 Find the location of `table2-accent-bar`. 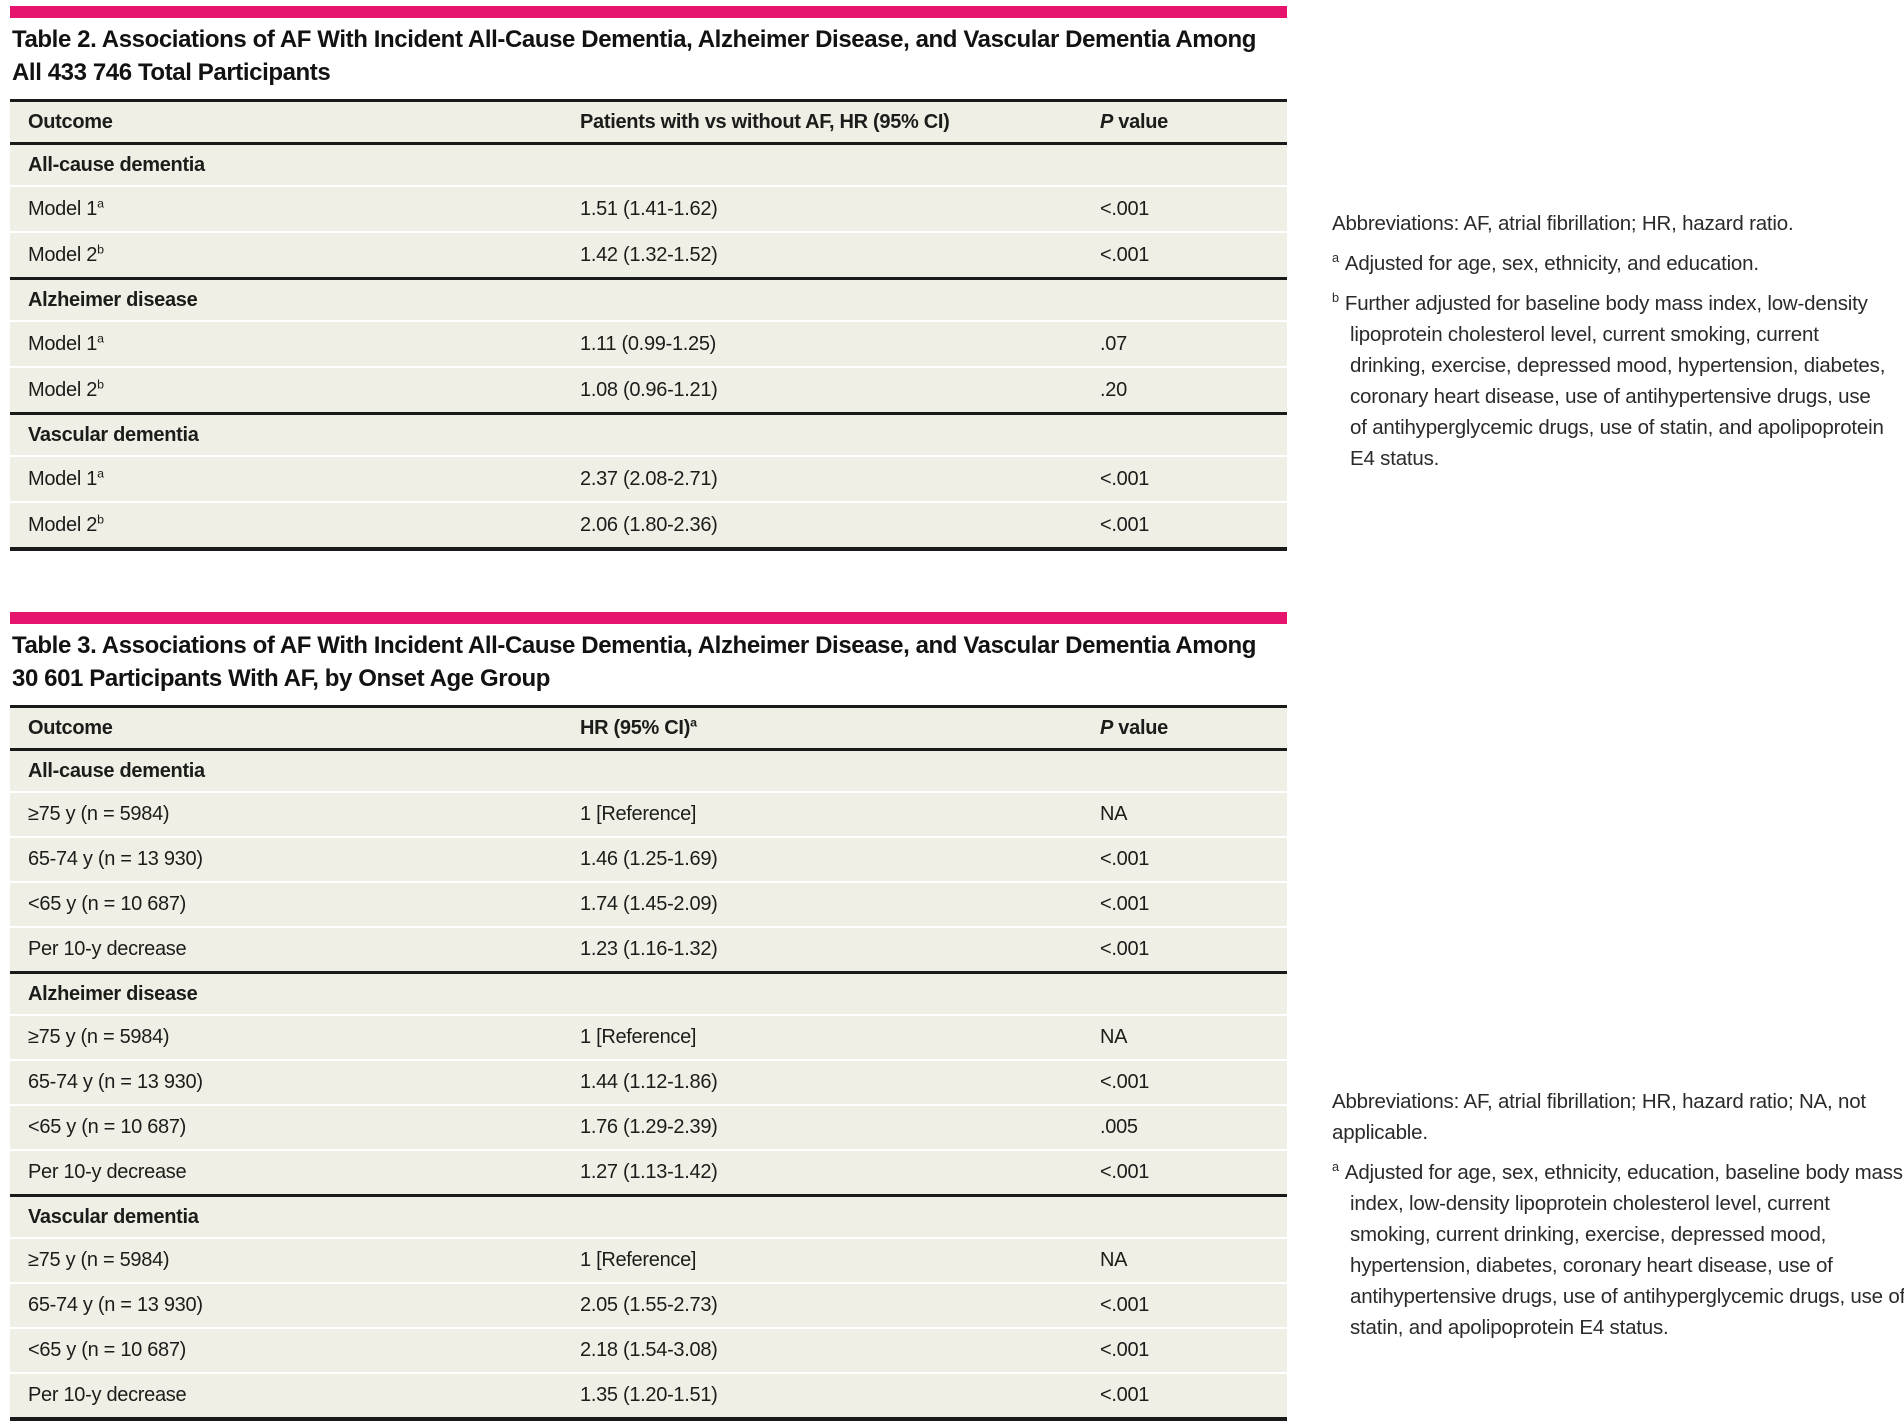

table2-accent-bar is located at coordinates (648, 12).